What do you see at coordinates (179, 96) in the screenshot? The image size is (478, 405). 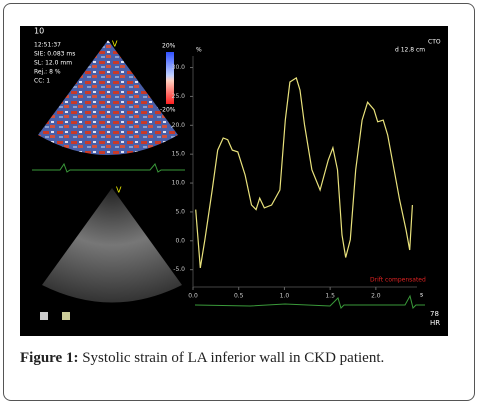 I see `y-tick-label: 25.0` at bounding box center [179, 96].